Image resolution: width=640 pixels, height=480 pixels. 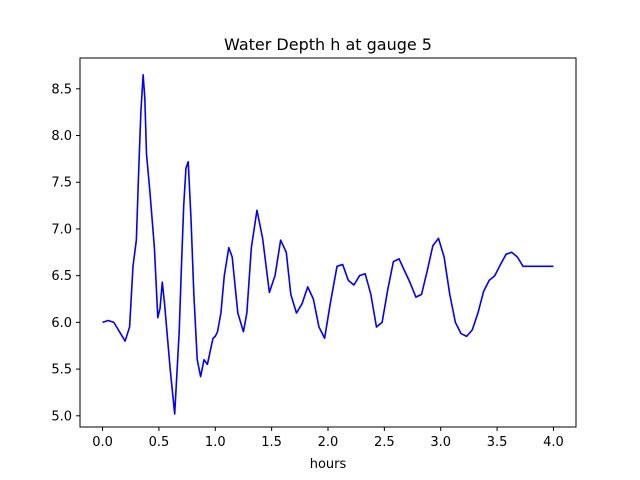 What do you see at coordinates (102, 442) in the screenshot?
I see `x-tick-label: 0.0` at bounding box center [102, 442].